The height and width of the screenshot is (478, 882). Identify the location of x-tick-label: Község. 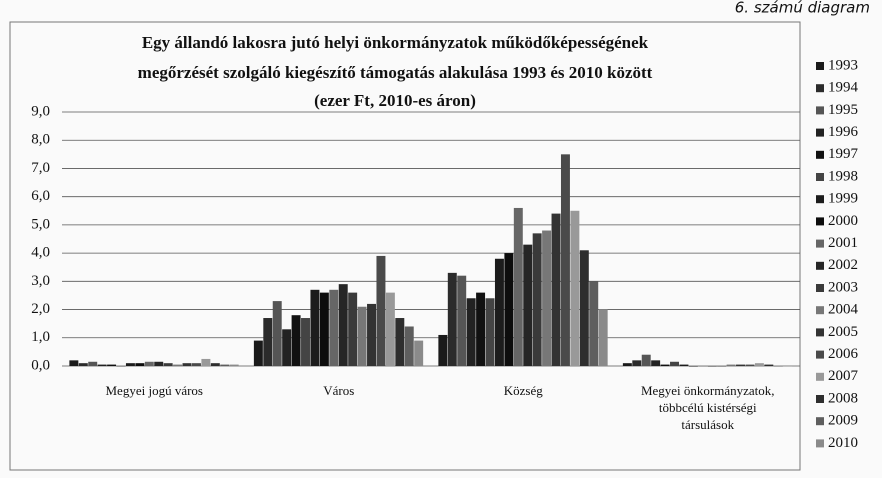
(523, 390).